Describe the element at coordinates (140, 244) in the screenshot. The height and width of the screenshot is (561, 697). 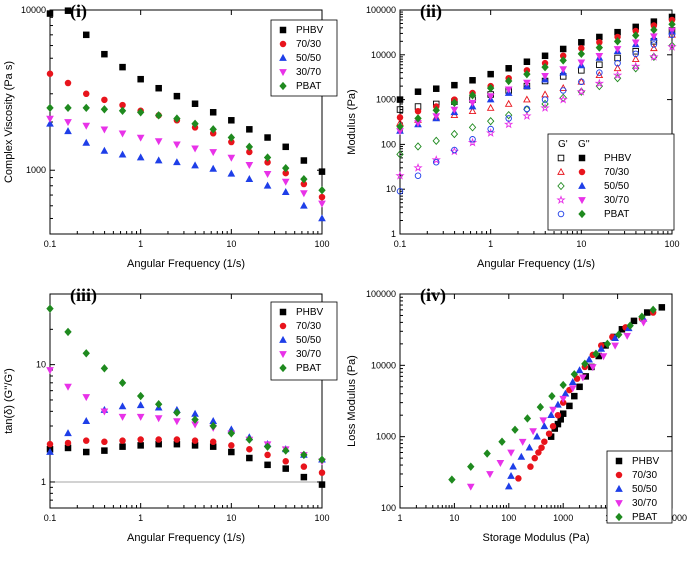
I see `x-tick-label: 1` at that location.